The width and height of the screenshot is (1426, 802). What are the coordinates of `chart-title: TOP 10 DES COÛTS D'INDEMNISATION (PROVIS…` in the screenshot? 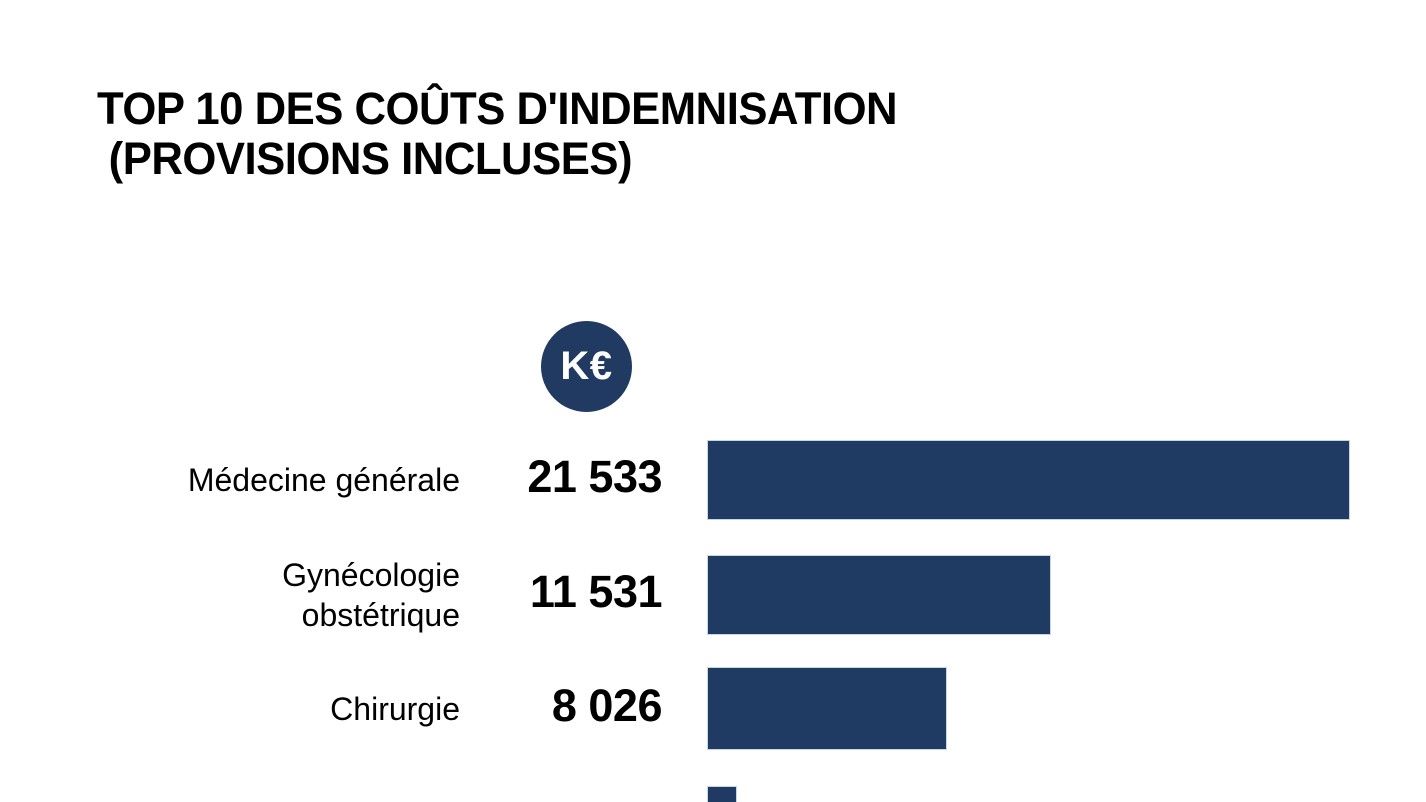 It's located at (497, 133).